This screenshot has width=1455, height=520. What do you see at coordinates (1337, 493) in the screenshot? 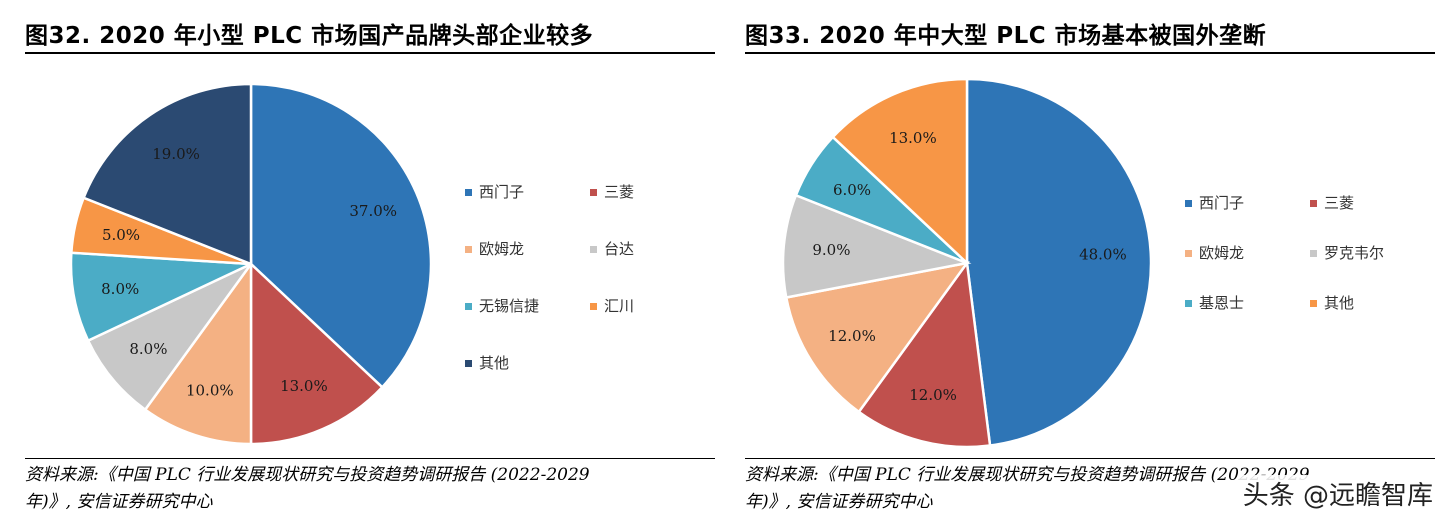
I see `watermark: 头条 @远瞻智库` at bounding box center [1337, 493].